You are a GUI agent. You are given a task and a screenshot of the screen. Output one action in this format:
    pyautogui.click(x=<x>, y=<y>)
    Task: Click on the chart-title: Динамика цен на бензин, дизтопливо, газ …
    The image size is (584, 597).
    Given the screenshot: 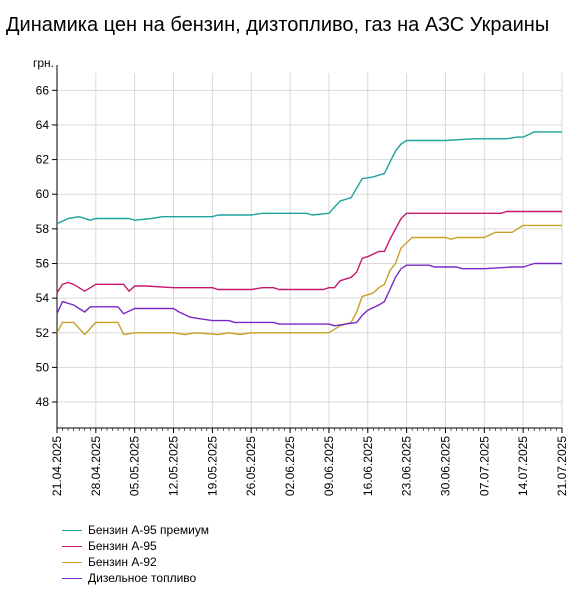 What is the action you would take?
    pyautogui.click(x=278, y=25)
    